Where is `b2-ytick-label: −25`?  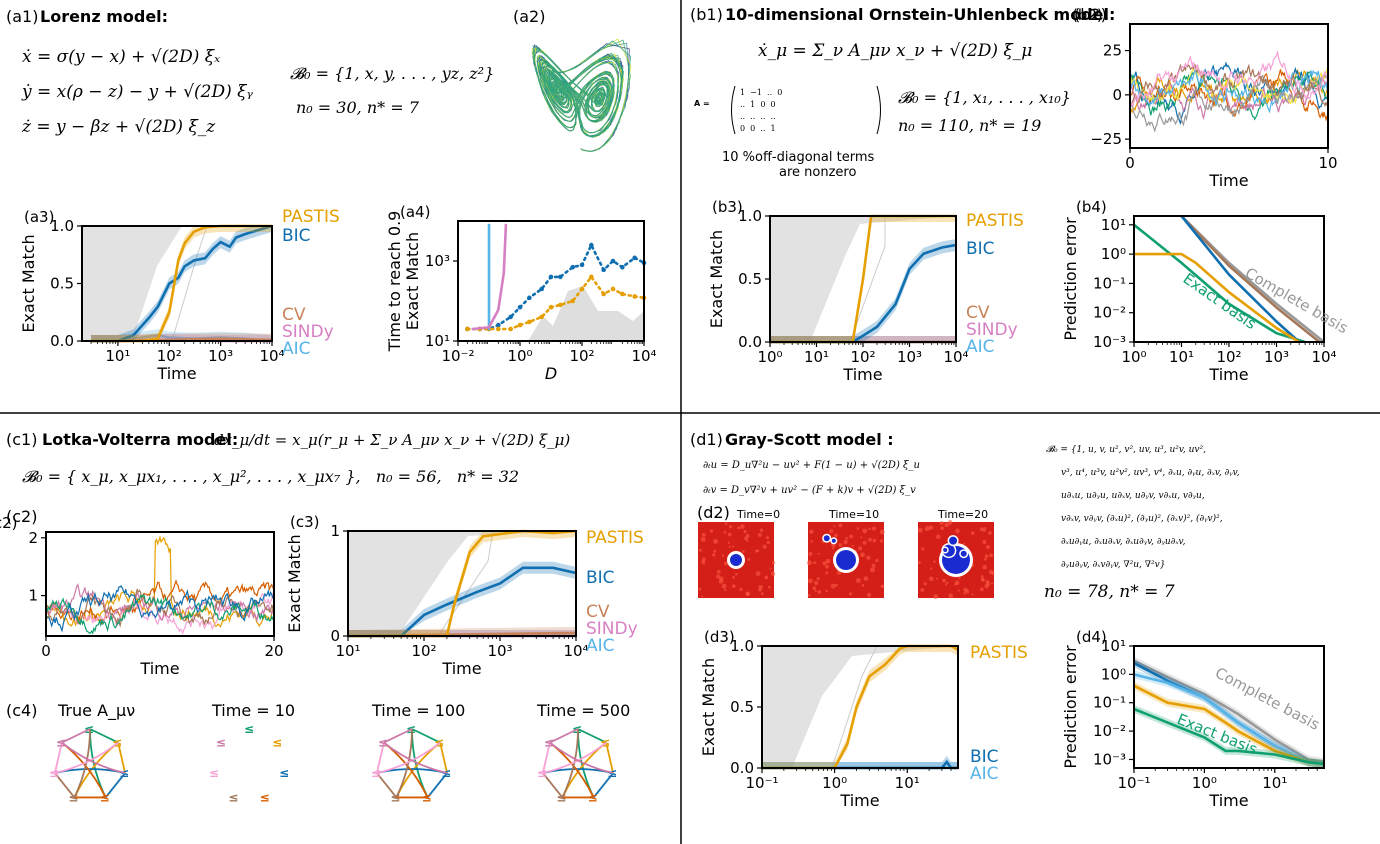
b2-ytick-label: −25 is located at coordinates (1106, 139).